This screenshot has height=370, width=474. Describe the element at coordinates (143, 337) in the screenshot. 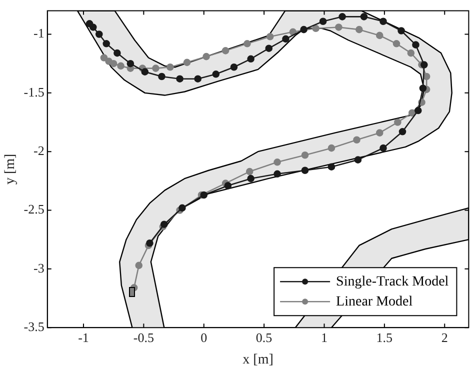

I see `x-tick-label: -0.5` at that location.